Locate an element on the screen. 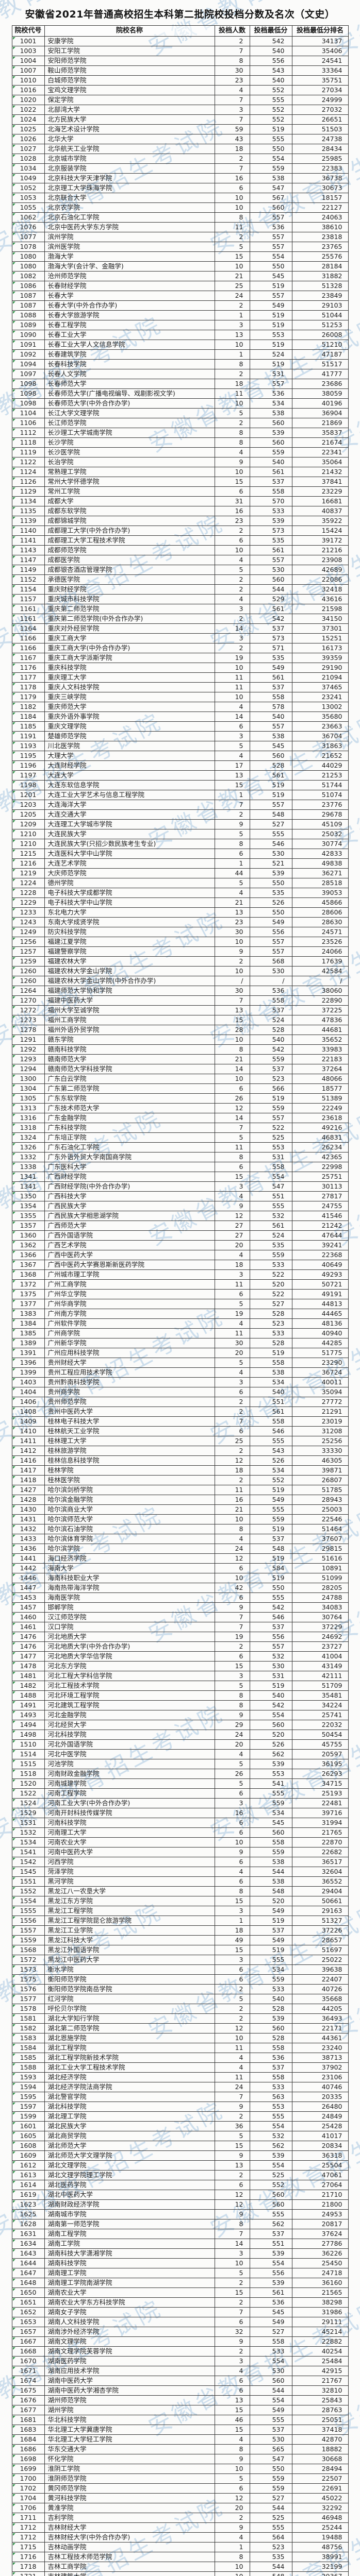 The height and width of the screenshot is (2576, 360). min-score-cell: 526 is located at coordinates (270, 1745).